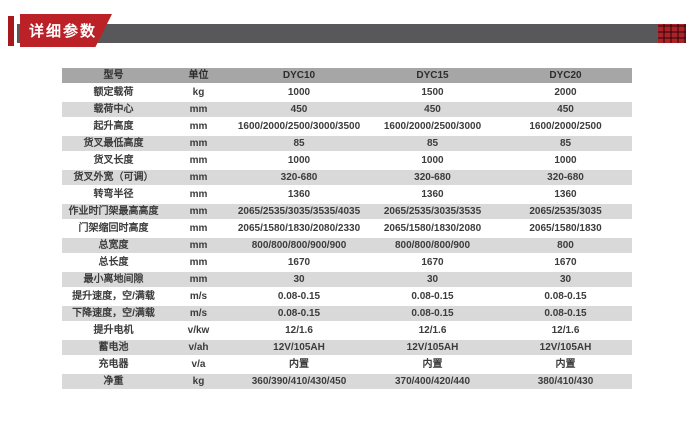 This screenshot has width=694, height=421. What do you see at coordinates (347, 143) in the screenshot?
I see `table-row: 货叉最低高度 mm 85 85 85` at bounding box center [347, 143].